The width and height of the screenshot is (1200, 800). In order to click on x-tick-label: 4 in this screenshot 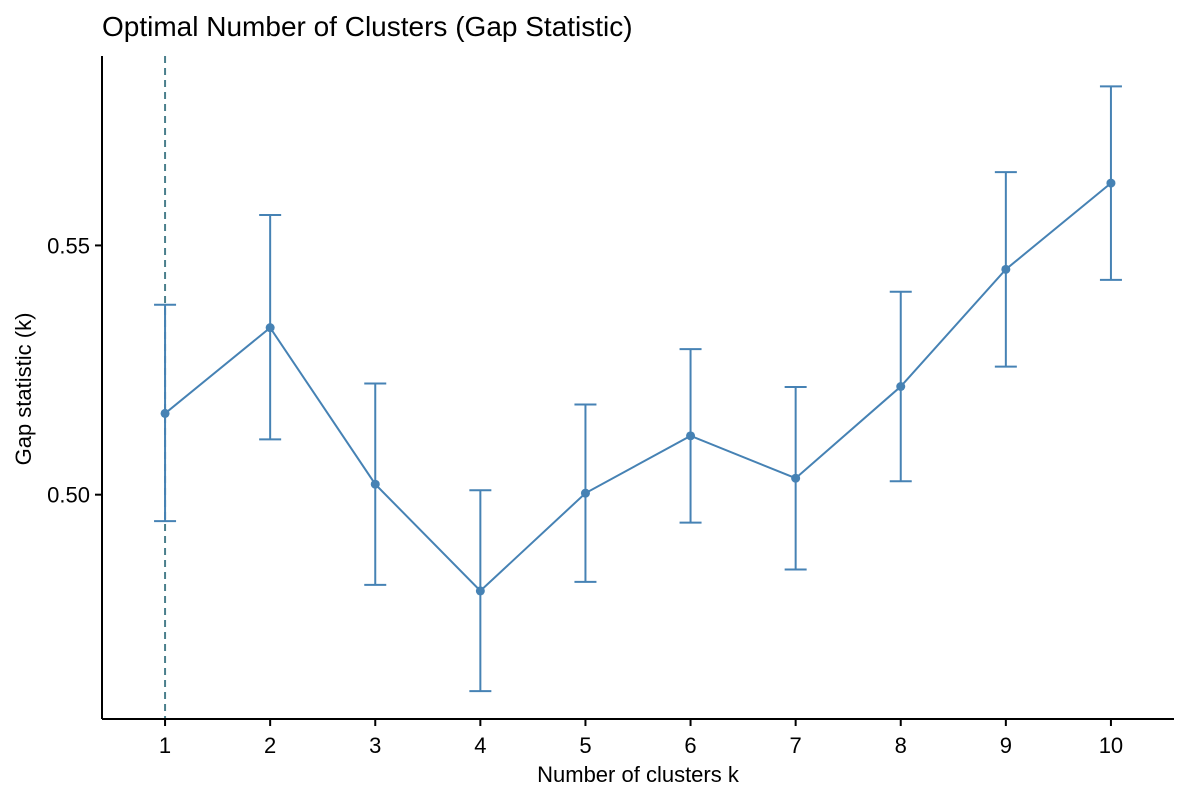, I will do `click(480, 745)`.